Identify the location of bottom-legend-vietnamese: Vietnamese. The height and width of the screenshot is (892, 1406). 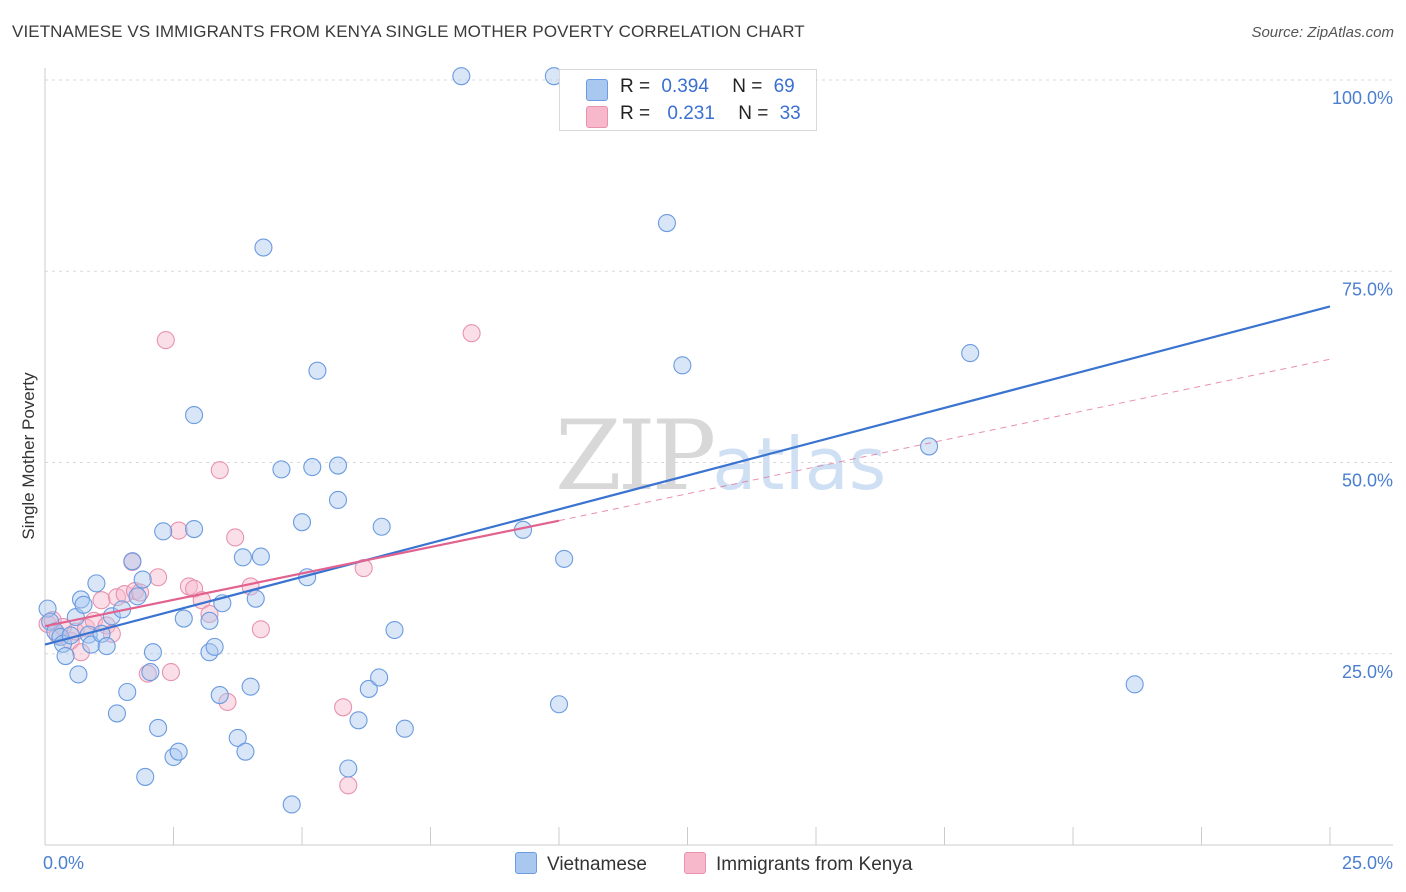
(581, 864).